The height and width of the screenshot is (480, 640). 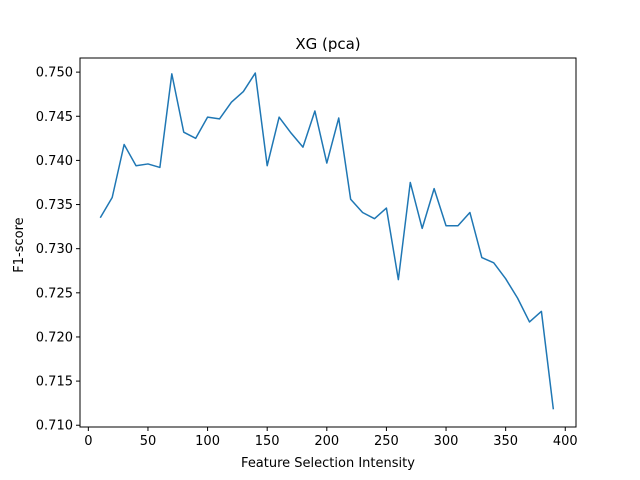 What do you see at coordinates (54, 426) in the screenshot?
I see `y-tick-label: 0.710` at bounding box center [54, 426].